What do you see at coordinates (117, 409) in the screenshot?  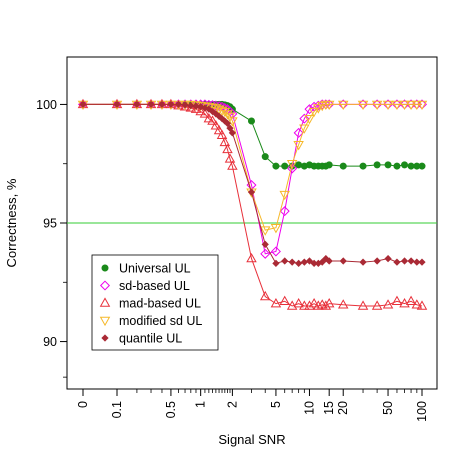 I see `x-tick-label: 0.1` at bounding box center [117, 409].